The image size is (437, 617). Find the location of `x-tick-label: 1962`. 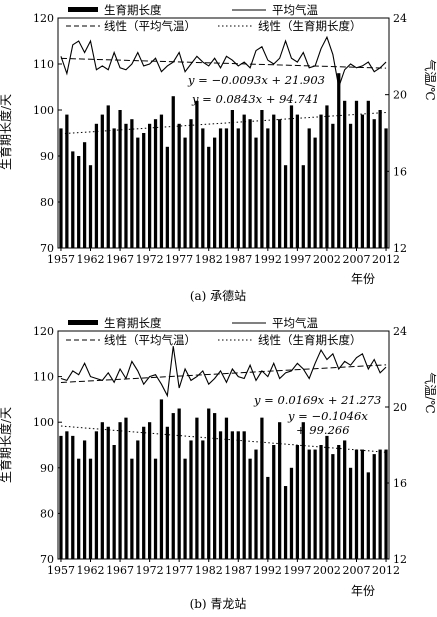

x-tick-label: 1962 is located at coordinates (91, 259).